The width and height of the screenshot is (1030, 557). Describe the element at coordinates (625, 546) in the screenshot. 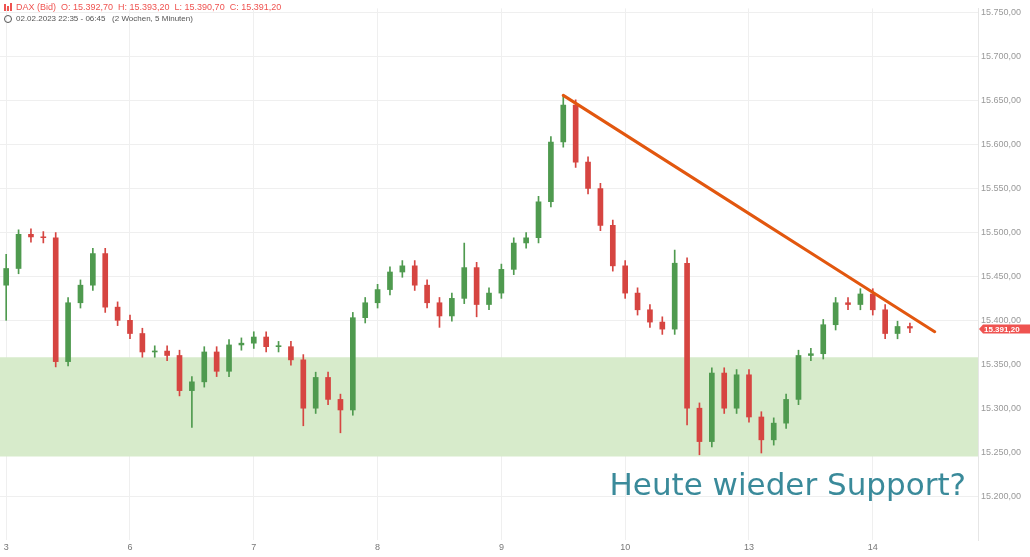

I see `x-tick-label: 10` at that location.